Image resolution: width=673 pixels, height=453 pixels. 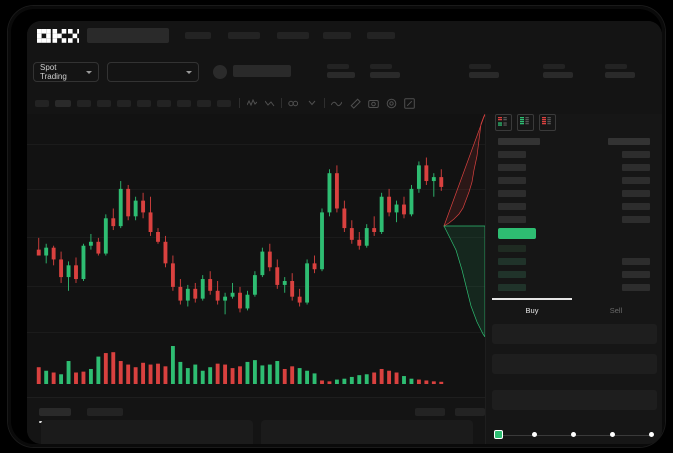 What do you see at coordinates (256, 432) in the screenshot?
I see `footer-cards` at bounding box center [256, 432].